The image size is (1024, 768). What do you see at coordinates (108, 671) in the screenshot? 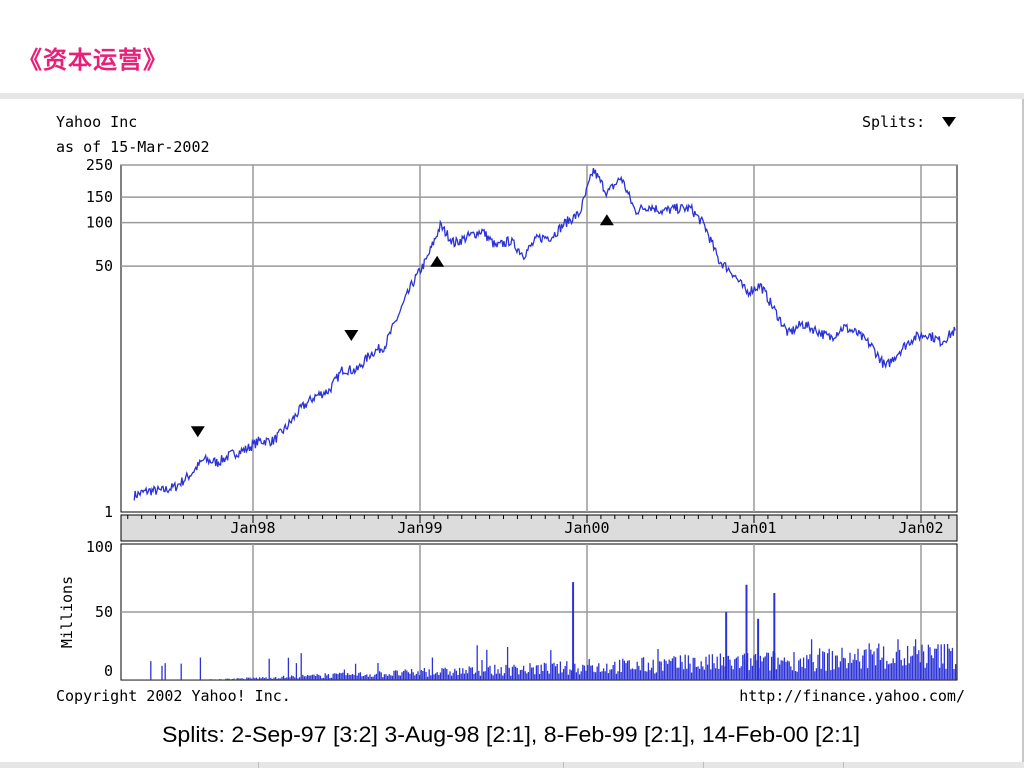
I see `volume-tick-label: 0` at bounding box center [108, 671].